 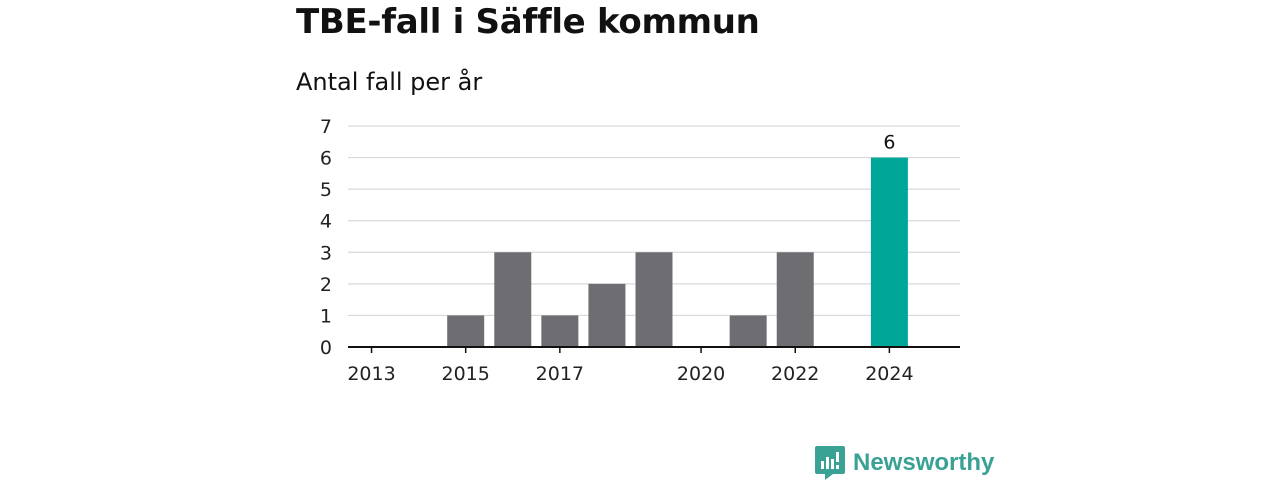 I want to click on x-tick-label: 2013, so click(x=371, y=374).